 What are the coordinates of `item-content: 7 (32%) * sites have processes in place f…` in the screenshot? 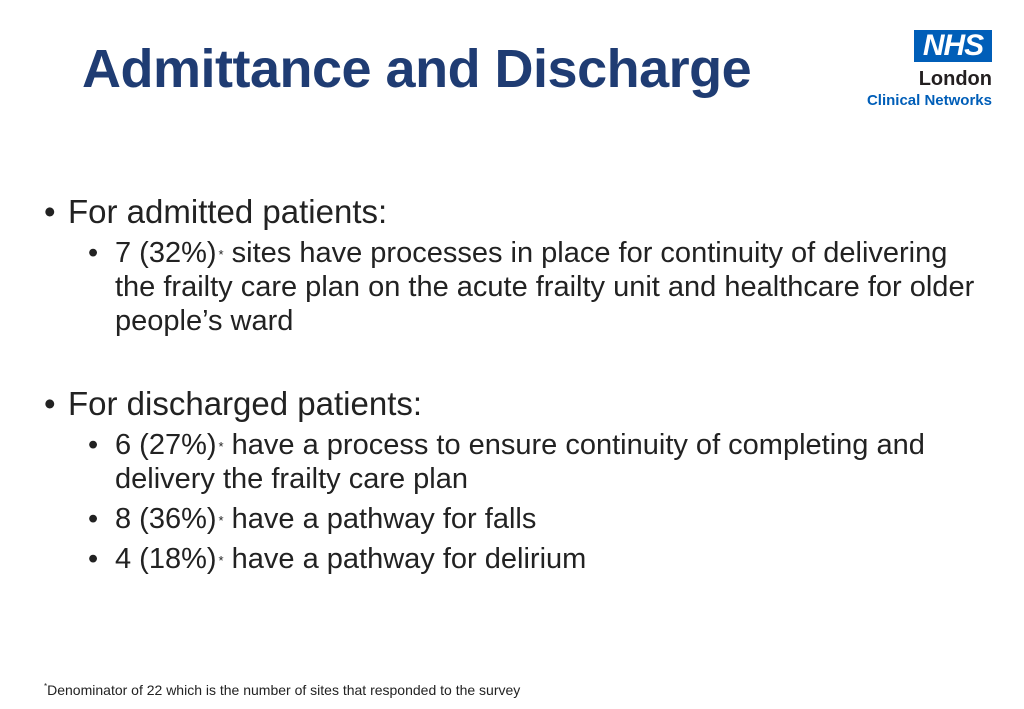 It's located at (549, 287).